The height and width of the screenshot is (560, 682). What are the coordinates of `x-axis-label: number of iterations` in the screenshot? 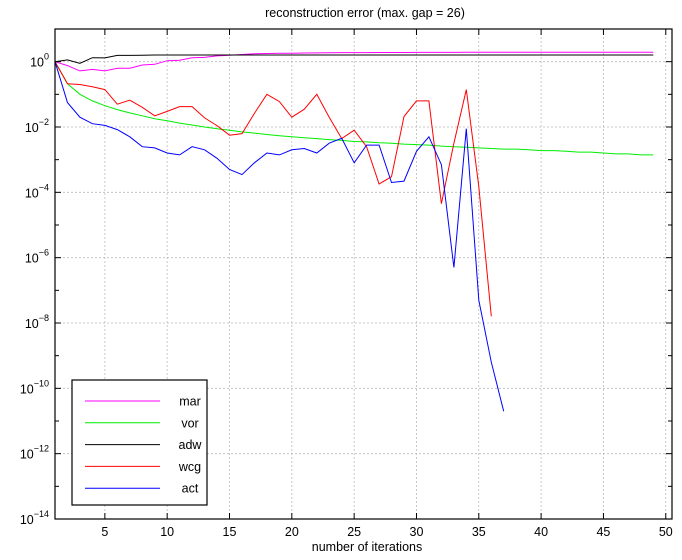 It's located at (367, 547).